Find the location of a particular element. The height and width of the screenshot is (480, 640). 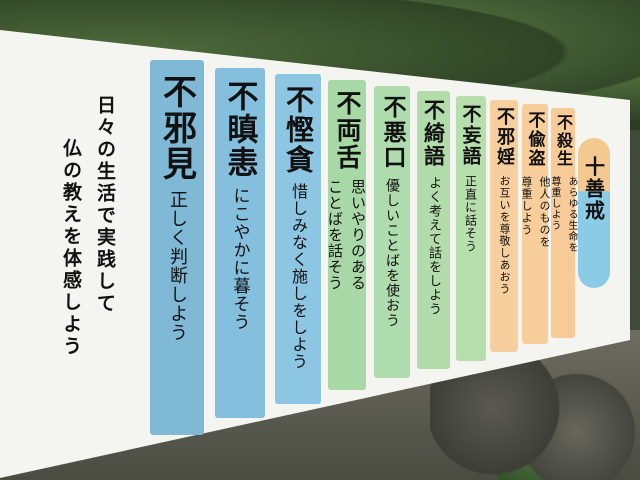

precept-description: 優しいことばを使おう is located at coordinates (392, 253).